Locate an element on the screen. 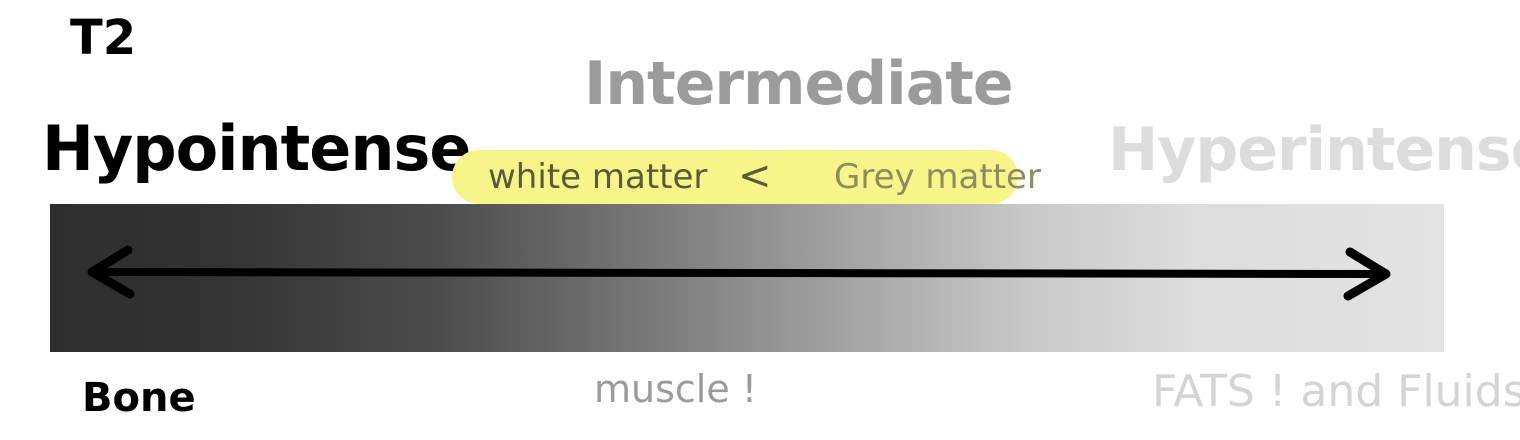 The image size is (1520, 440). matter-highlight is located at coordinates (735, 177).